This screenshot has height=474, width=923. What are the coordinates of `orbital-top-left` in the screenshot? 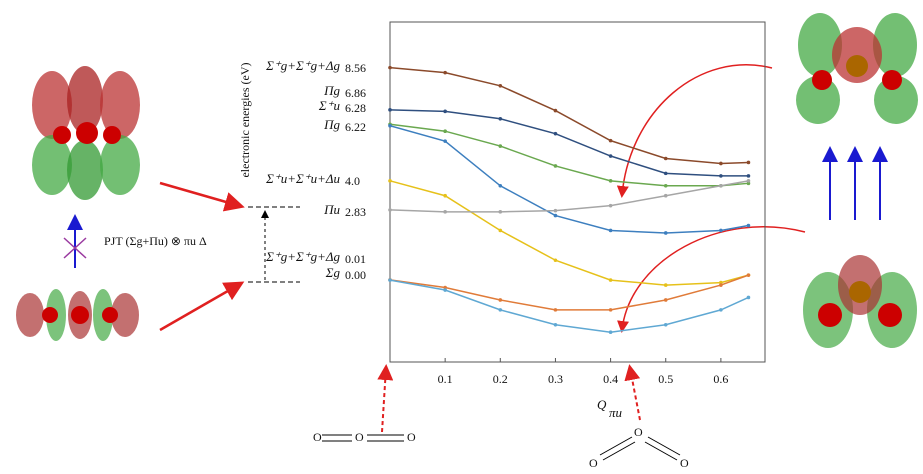 It's located at (86, 133).